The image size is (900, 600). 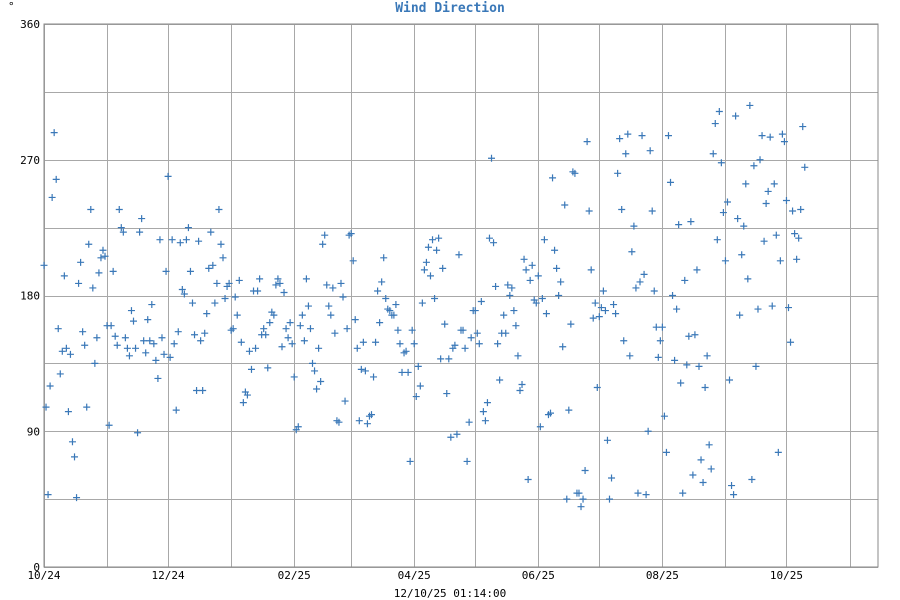 I want to click on x-axis-ticks: 10/24 12/24 02/25 04/25 06/25 08/25 10/25, so click(x=415, y=575).